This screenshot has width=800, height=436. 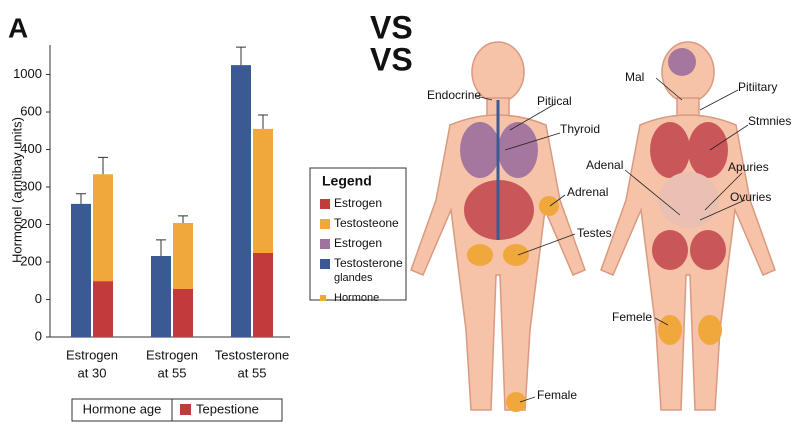 What do you see at coordinates (31, 148) in the screenshot?
I see `y-tick-label: 400` at bounding box center [31, 148].